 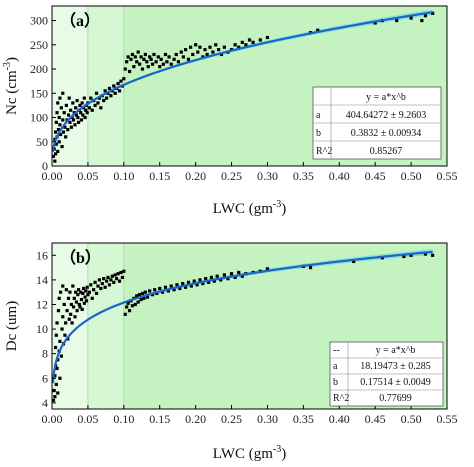 I want to click on x-tick-label: 0.45, so click(x=375, y=419).